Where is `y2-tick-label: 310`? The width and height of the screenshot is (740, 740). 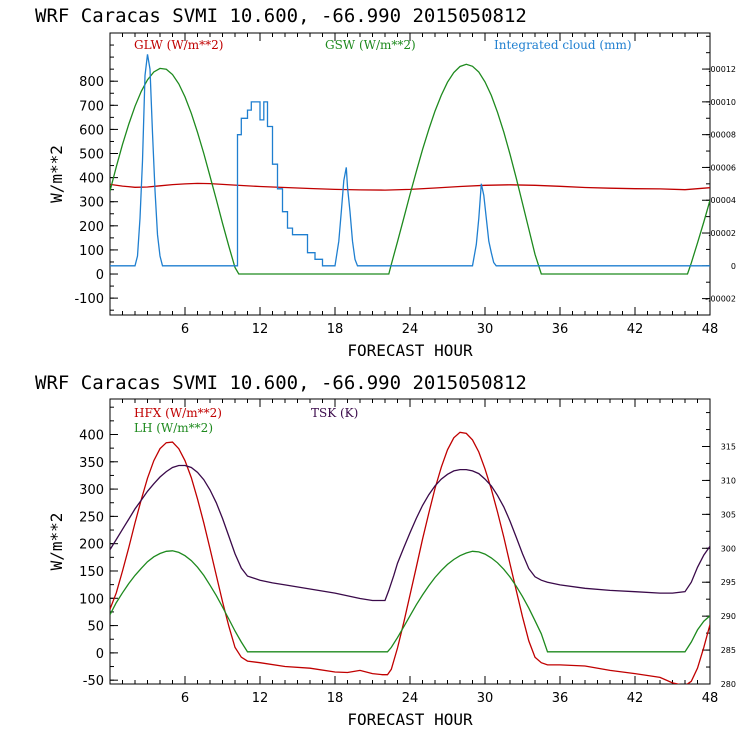 y2-tick-label: 310 is located at coordinates (728, 480).